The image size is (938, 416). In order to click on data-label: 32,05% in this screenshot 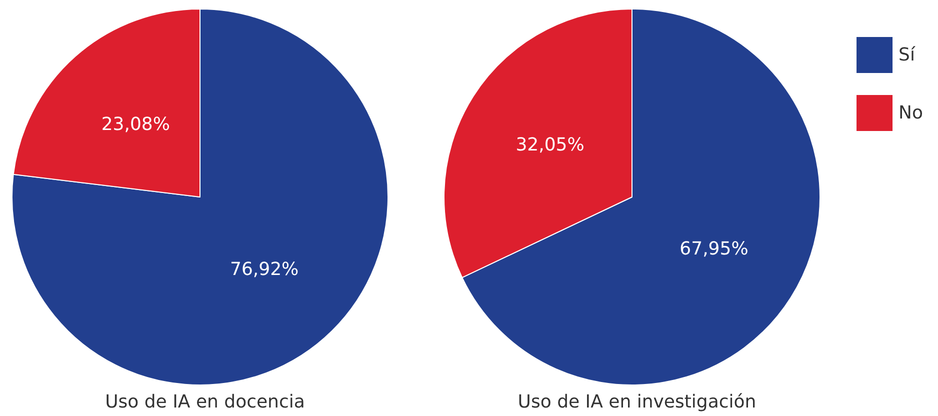, I will do `click(550, 145)`.